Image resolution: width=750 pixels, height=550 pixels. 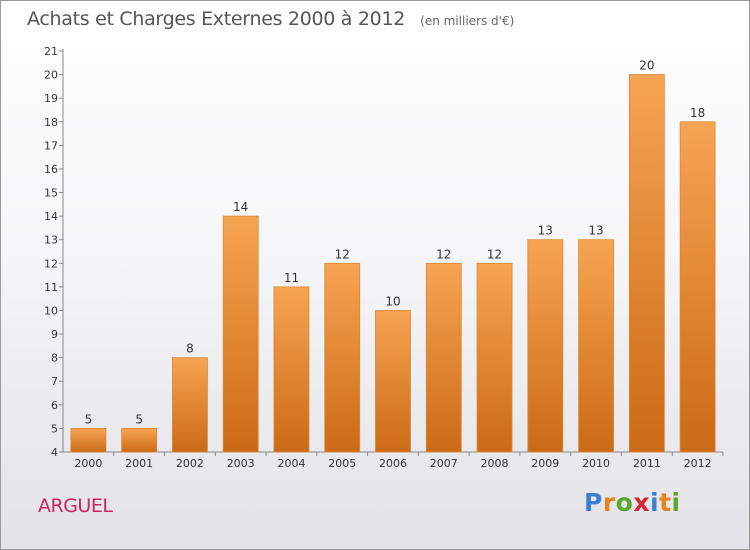 What do you see at coordinates (54, 252) in the screenshot?
I see `y-axis: 4 5 6 7 8 9 10 11 12 13 14 15 16 17 18 19 20 21` at bounding box center [54, 252].